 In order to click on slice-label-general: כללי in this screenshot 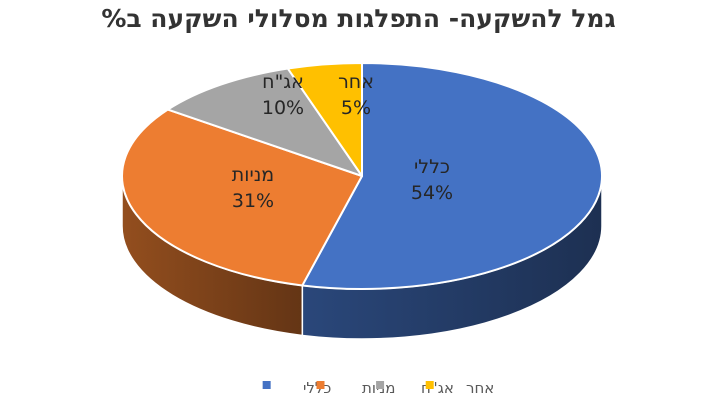, I will do `click(432, 167)`.